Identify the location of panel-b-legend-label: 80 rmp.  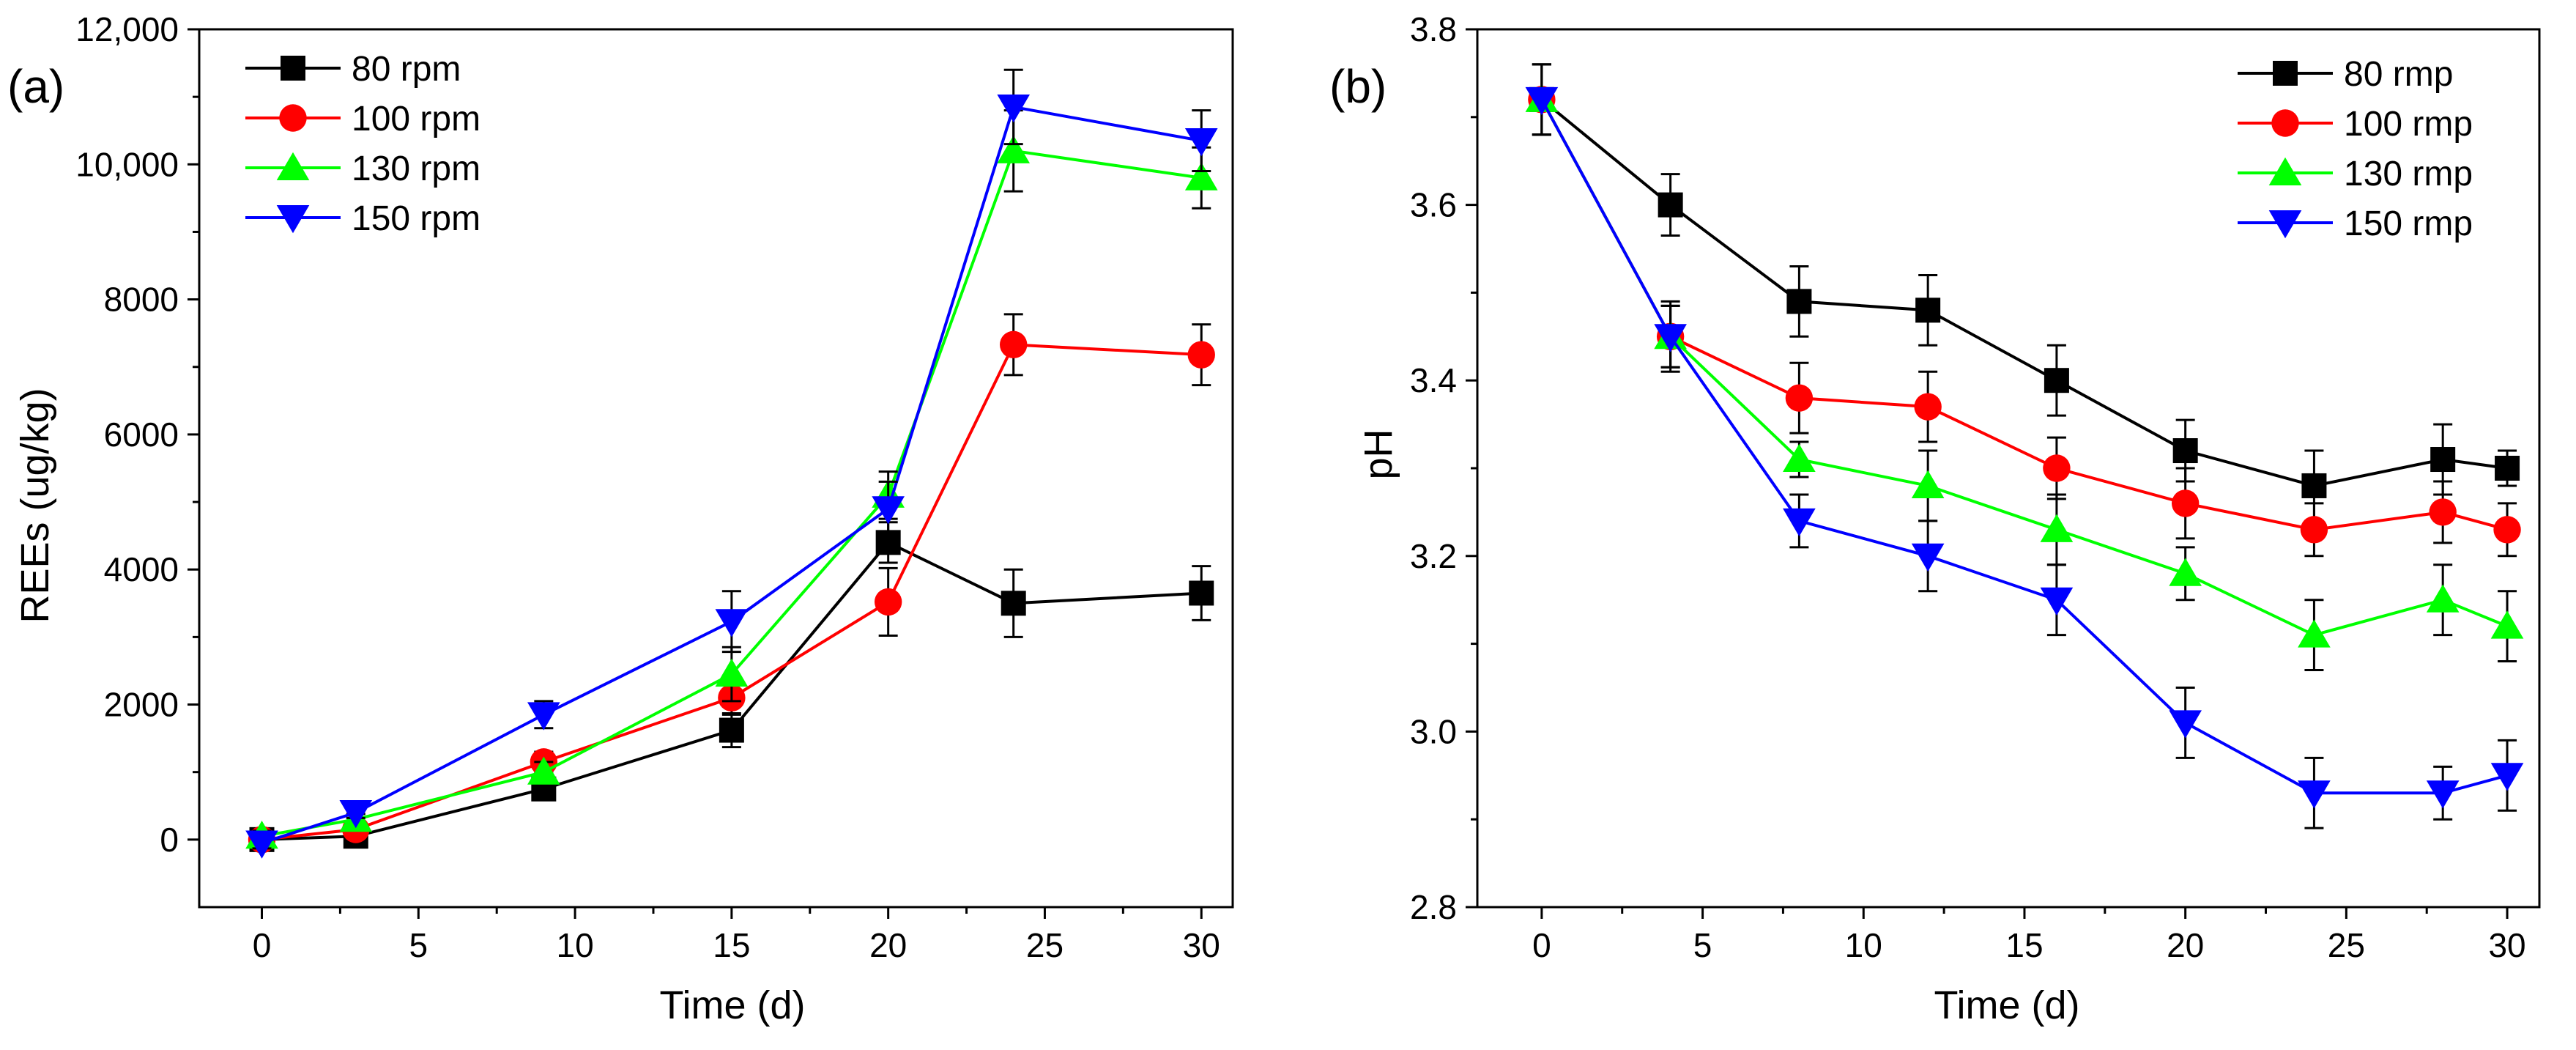
(2398, 74).